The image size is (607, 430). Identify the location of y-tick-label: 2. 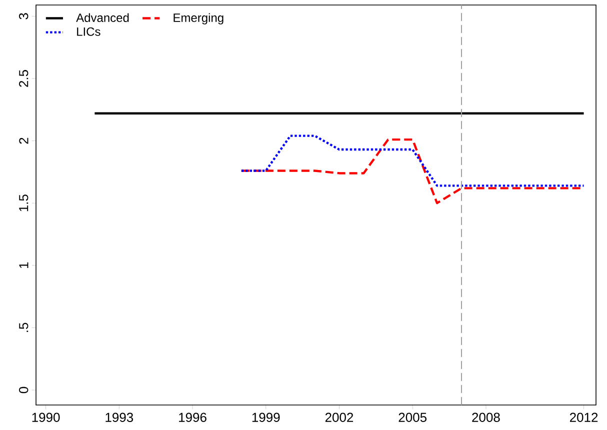
(23, 141).